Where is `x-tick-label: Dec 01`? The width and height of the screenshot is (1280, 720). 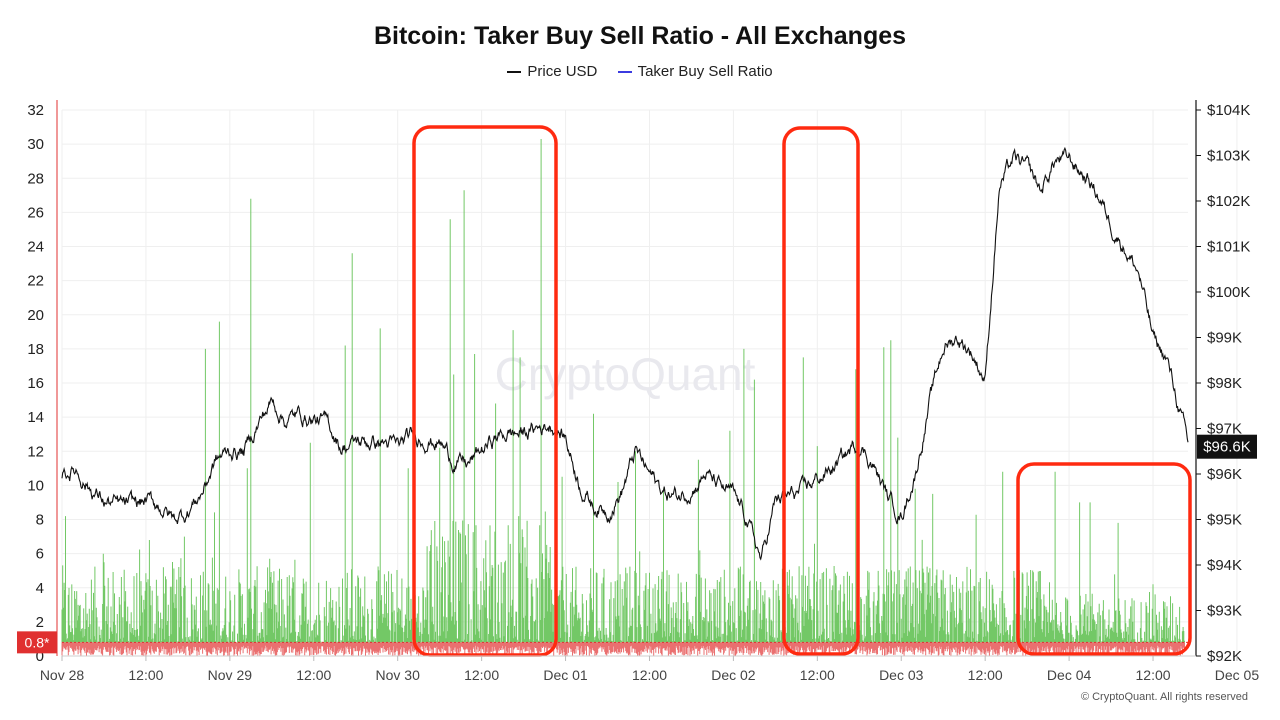 x-tick-label: Dec 01 is located at coordinates (565, 675).